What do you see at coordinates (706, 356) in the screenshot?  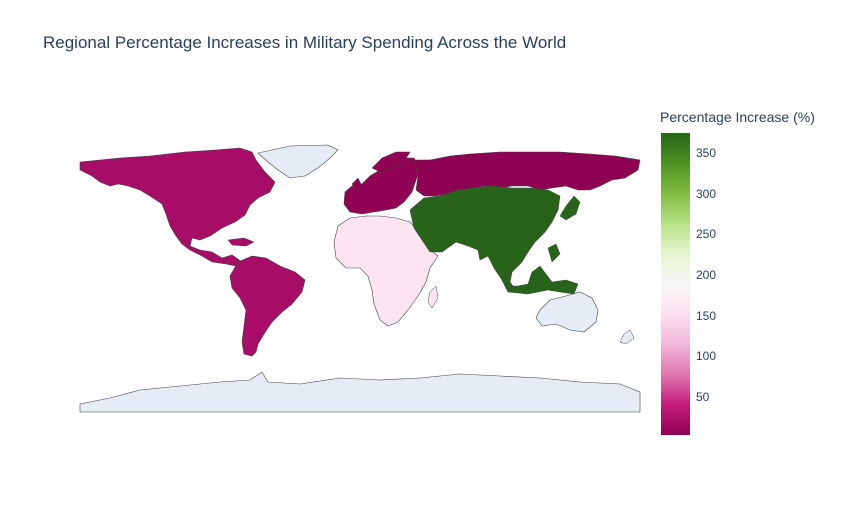 I see `colorbar-tick-label: 100` at bounding box center [706, 356].